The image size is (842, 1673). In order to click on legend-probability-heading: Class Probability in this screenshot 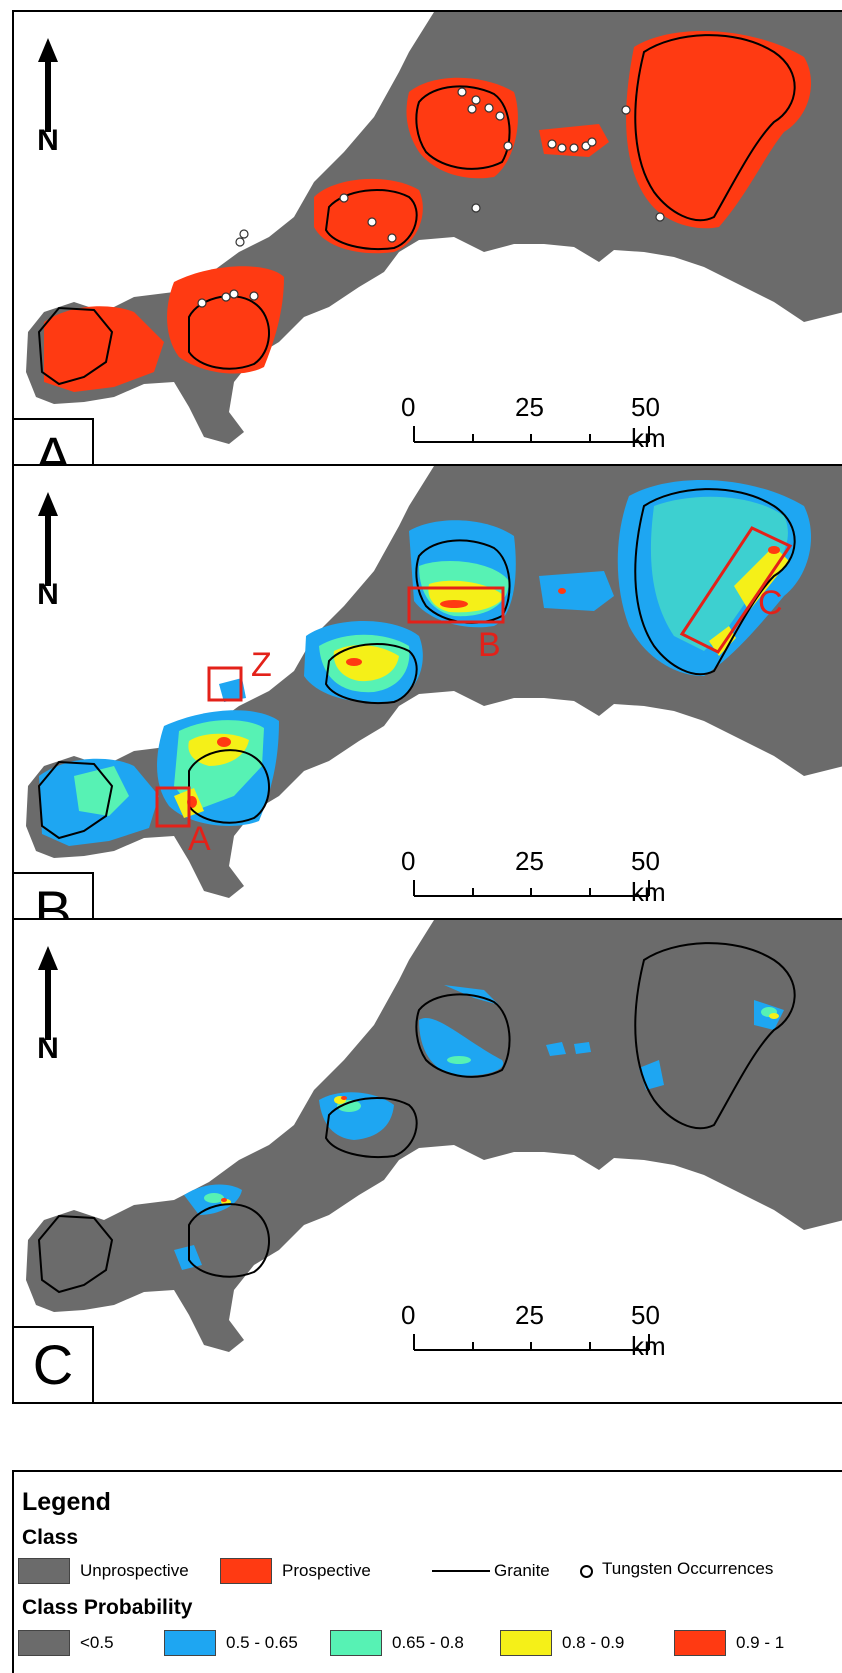, I will do `click(107, 1607)`.